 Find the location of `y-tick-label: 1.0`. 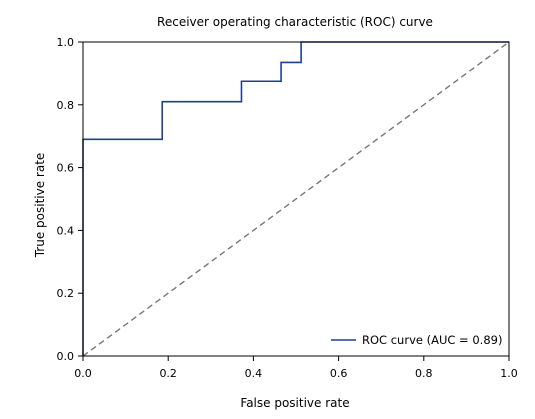

y-tick-label: 1.0 is located at coordinates (66, 42).